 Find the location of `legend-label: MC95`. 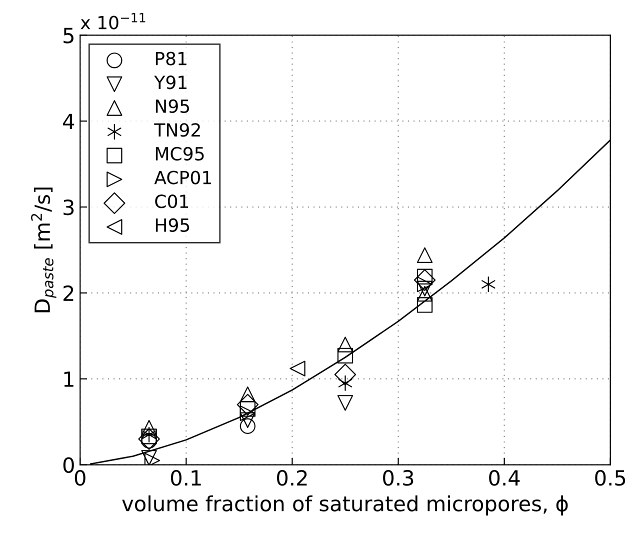

legend-label: MC95 is located at coordinates (180, 153).